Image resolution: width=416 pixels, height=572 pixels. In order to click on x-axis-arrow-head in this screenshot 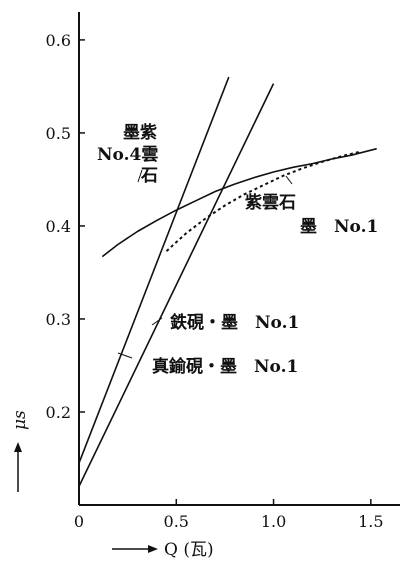, I will do `click(153, 549)`.